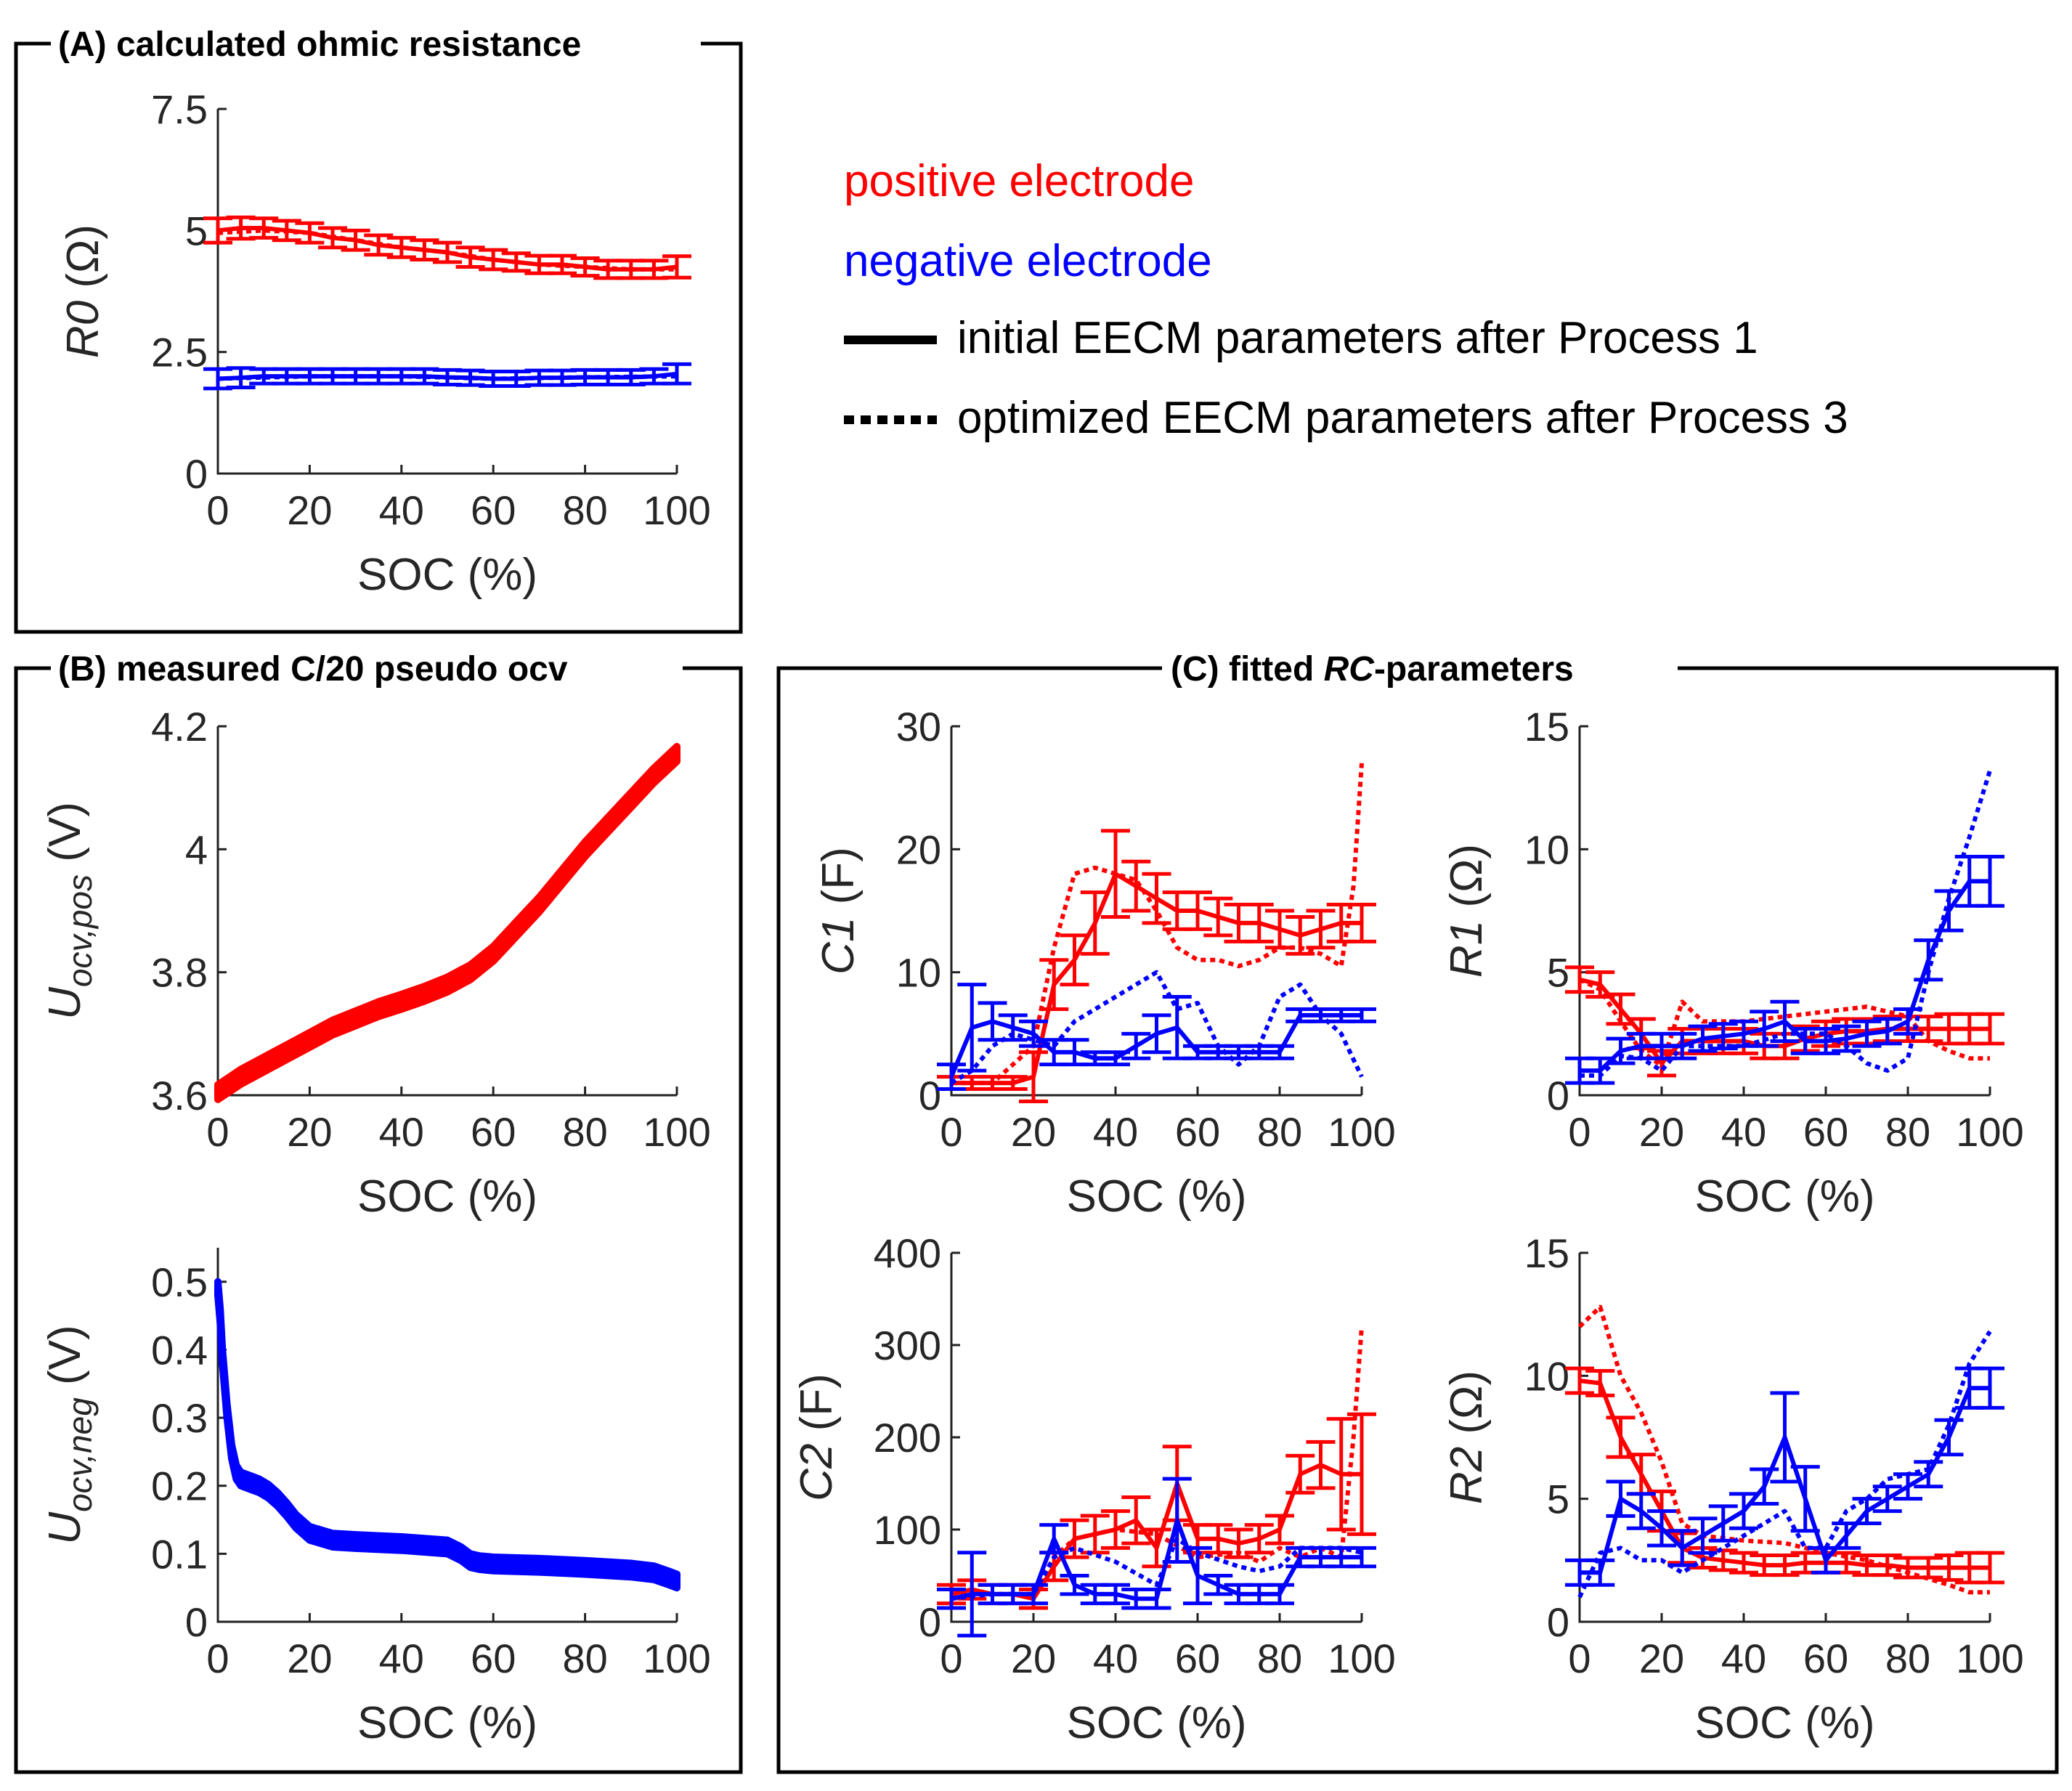 Image resolution: width=2072 pixels, height=1791 pixels. I want to click on y-axis-label-subscript: ocv,pos, so click(80, 930).